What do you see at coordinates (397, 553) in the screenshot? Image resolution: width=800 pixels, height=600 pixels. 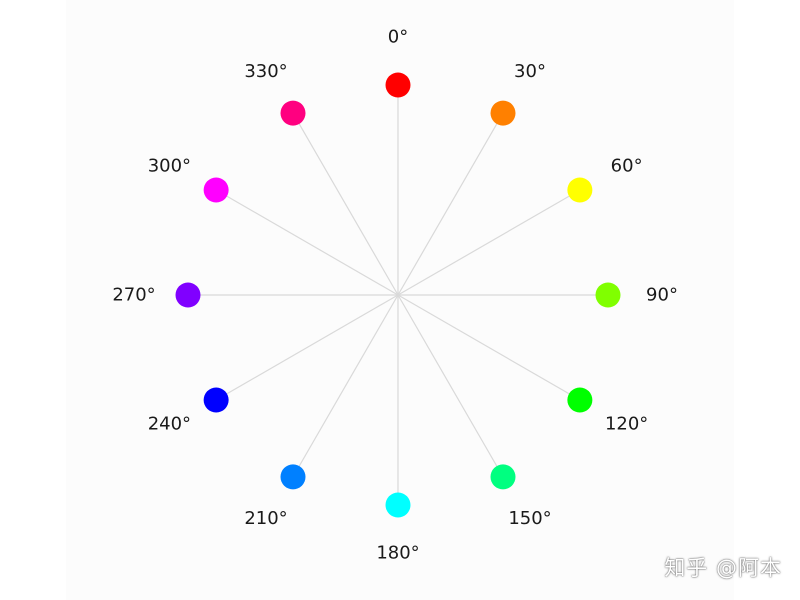 I see `angle-label-180: 180°` at bounding box center [397, 553].